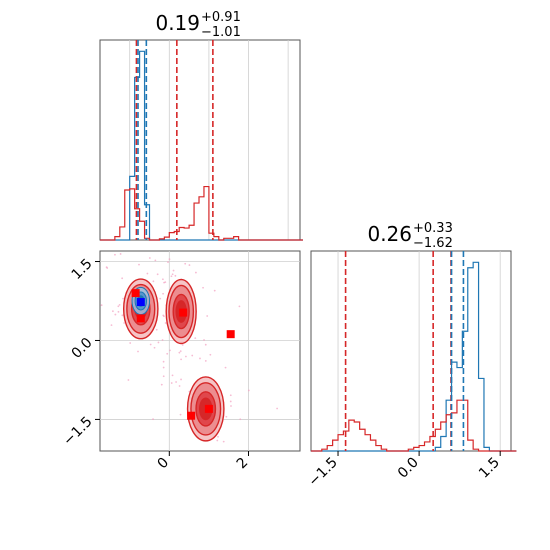 Image resolution: width=550 pixels, height=550 pixels. What do you see at coordinates (174, 140) in the screenshot?
I see `panel-hist-param0-quantile-lines` at bounding box center [174, 140].